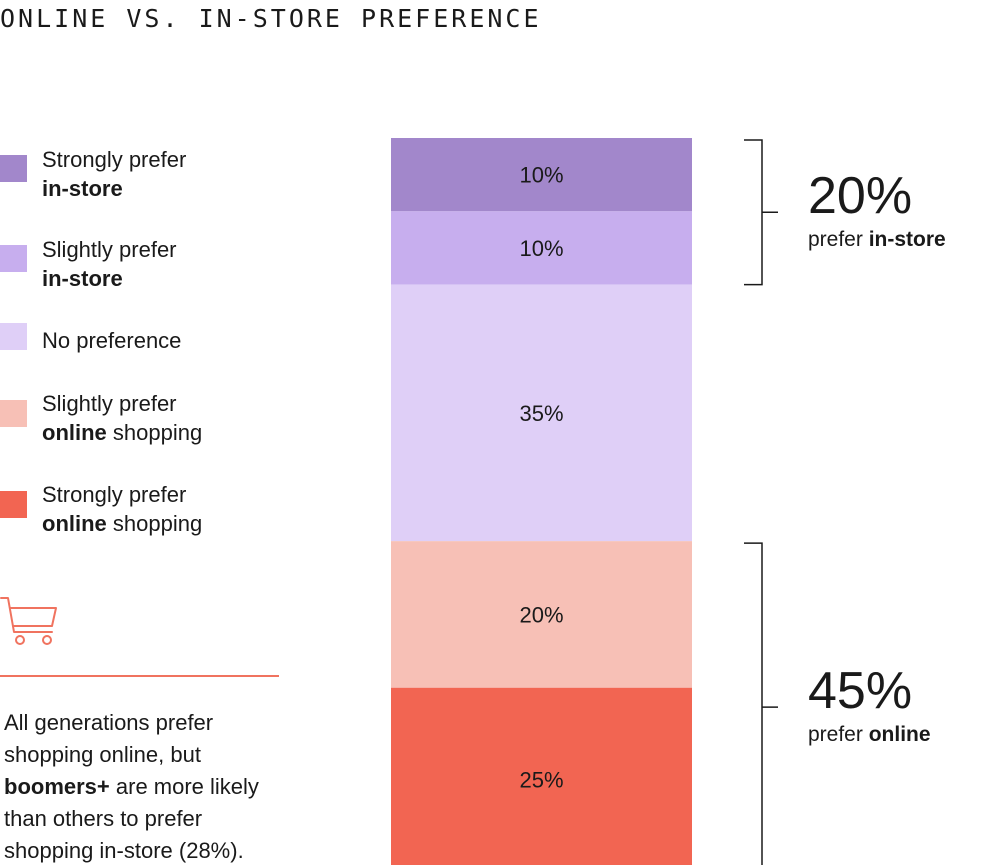 This screenshot has height=867, width=1000. What do you see at coordinates (114, 174) in the screenshot?
I see `legend-label: Strongly prefer in-store` at bounding box center [114, 174].